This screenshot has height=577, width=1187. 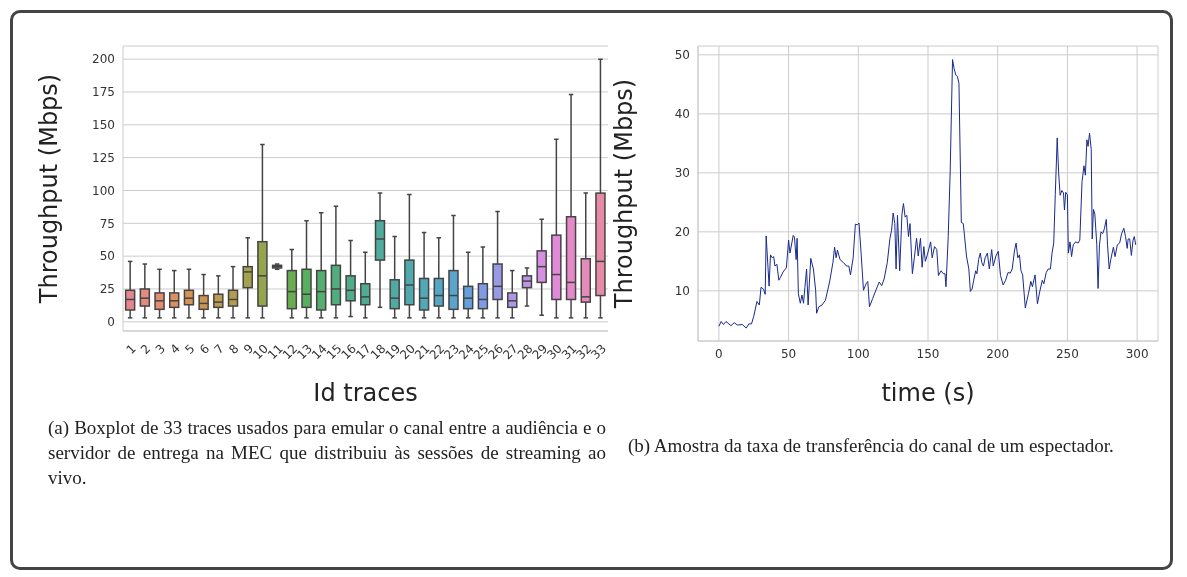 What do you see at coordinates (160, 349) in the screenshot?
I see `x-tick-label: 3` at bounding box center [160, 349].